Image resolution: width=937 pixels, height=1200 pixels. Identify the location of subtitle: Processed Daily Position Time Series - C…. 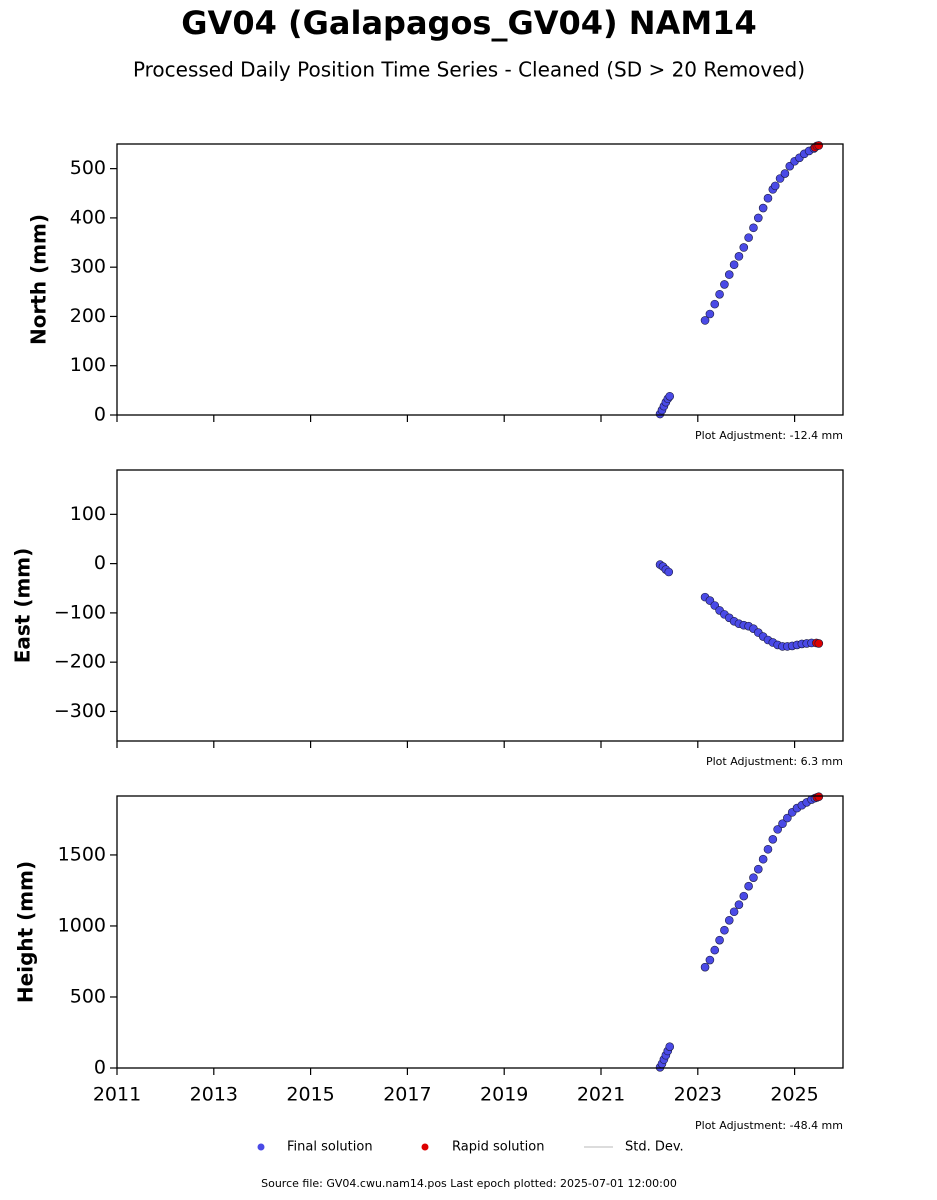
(469, 70).